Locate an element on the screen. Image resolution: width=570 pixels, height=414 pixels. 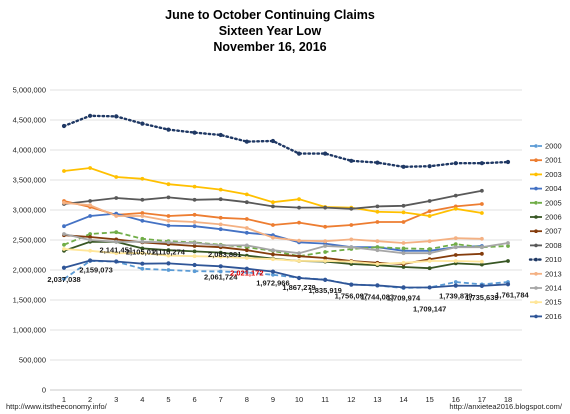
series-line-2016 is located at coordinates (286, 274).